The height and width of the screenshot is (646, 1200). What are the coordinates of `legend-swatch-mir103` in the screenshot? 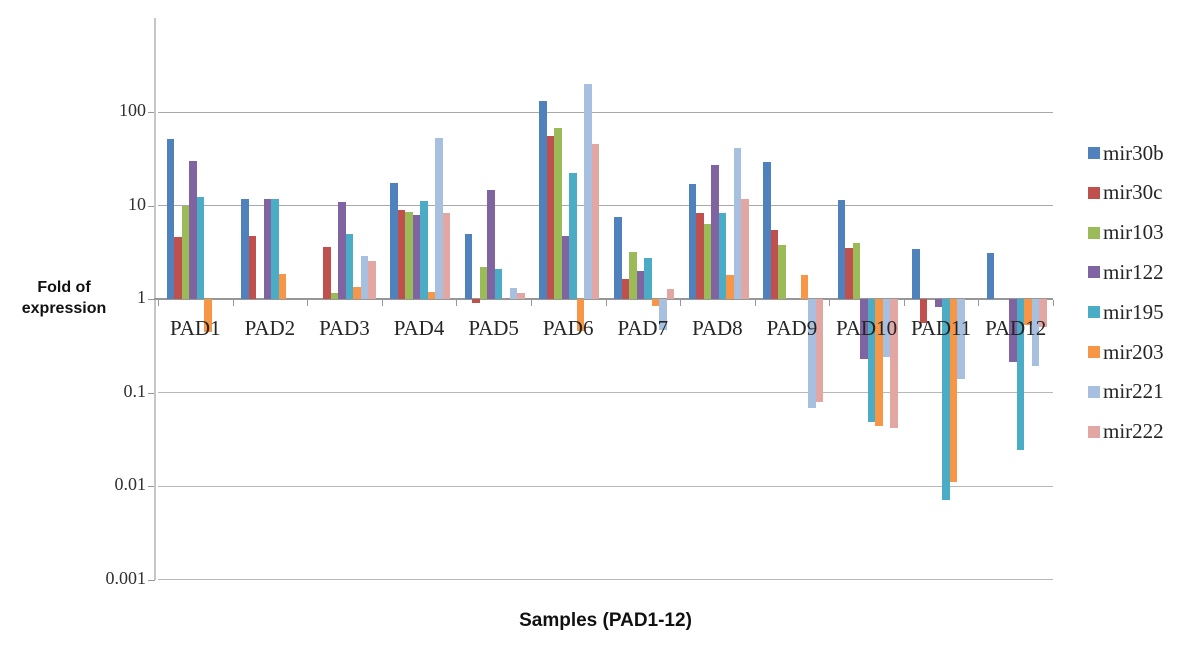 It's located at (1094, 232).